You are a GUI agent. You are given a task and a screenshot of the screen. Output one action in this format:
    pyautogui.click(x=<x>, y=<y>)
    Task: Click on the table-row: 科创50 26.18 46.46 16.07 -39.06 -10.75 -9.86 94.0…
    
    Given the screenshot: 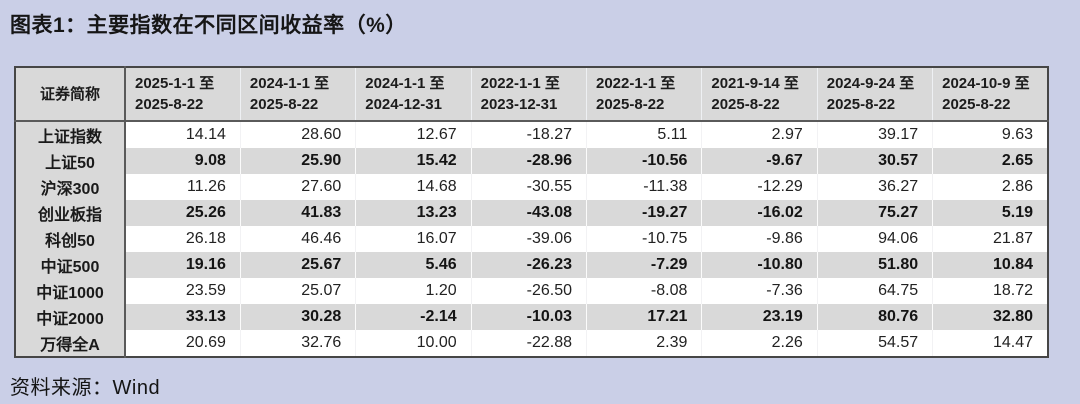 What is the action you would take?
    pyautogui.click(x=531, y=239)
    